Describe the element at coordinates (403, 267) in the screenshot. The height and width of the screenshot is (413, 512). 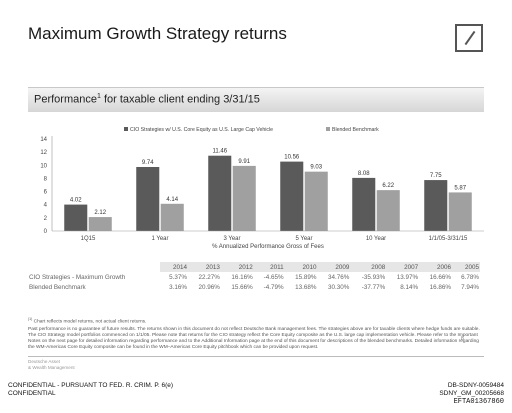
I see `year-header: 2007` at that location.